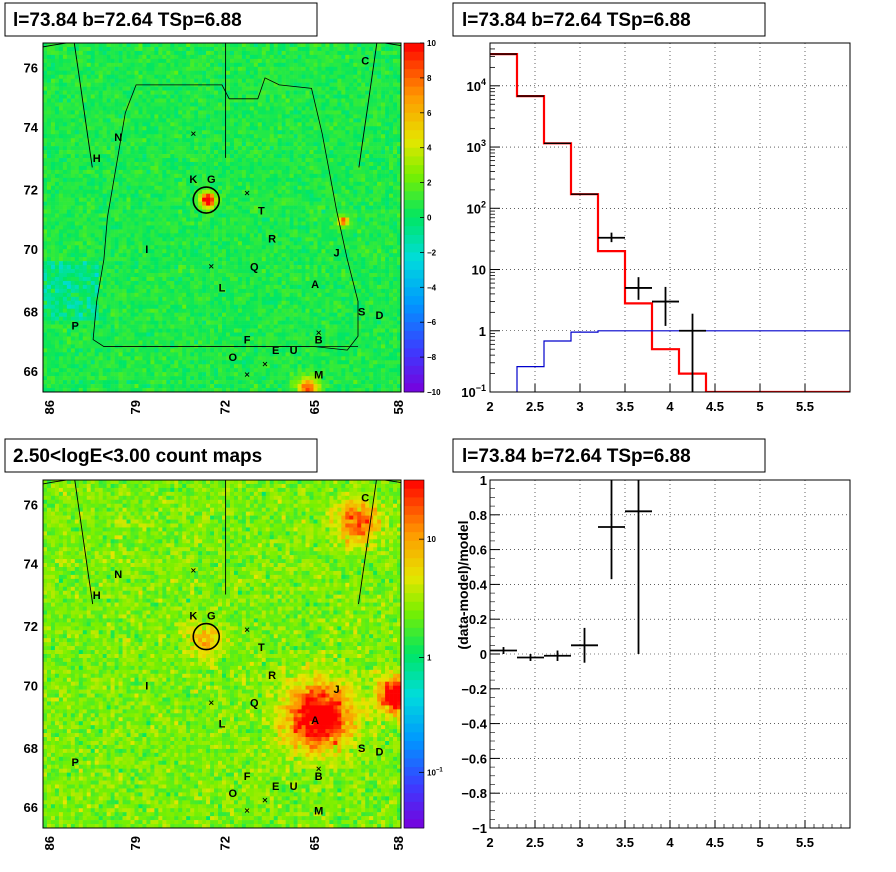 This screenshot has height=872, width=896. Describe the element at coordinates (161, 19) in the screenshot. I see `significance-map-title-box` at that location.